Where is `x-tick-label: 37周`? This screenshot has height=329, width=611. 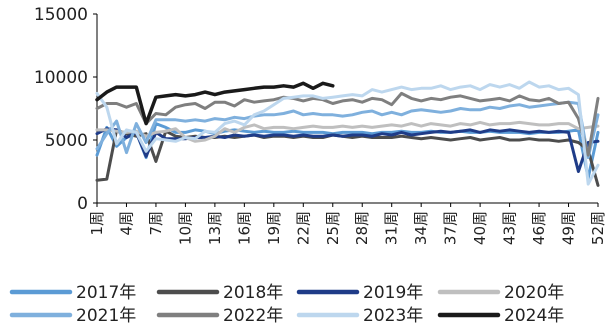 x-tick-label: 37周 is located at coordinates (451, 228).